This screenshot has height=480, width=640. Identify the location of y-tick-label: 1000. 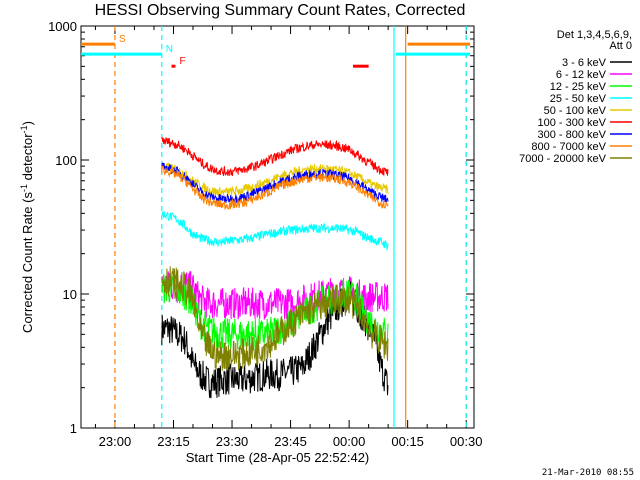
(62, 26).